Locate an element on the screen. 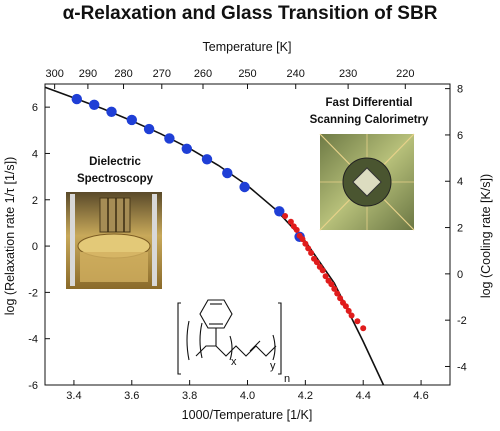 This screenshot has height=431, width=500. x-tick-label: 4.4 is located at coordinates (363, 396).